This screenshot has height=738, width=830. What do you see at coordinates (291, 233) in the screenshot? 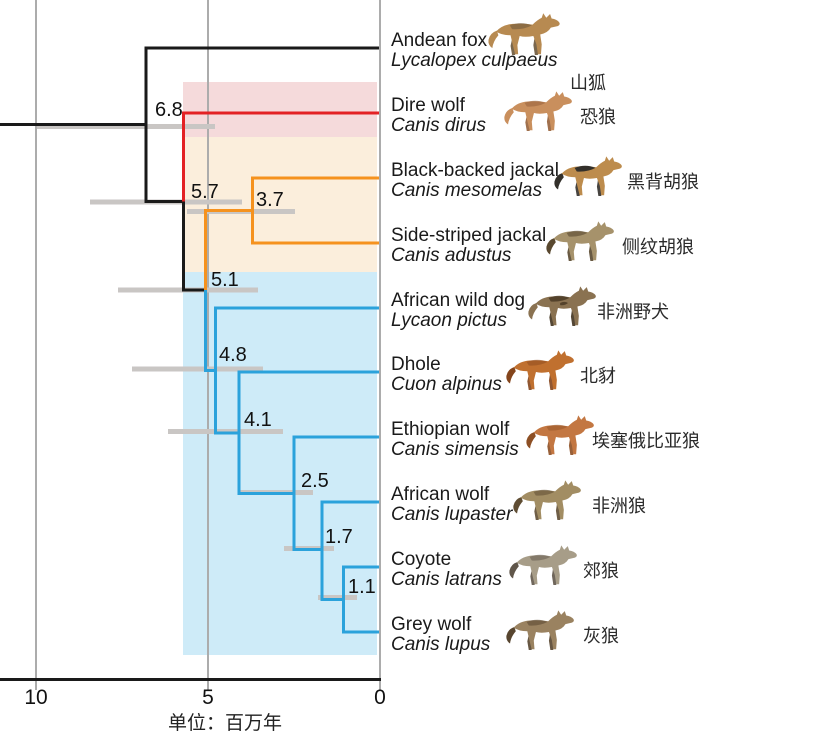
I see `branch-jackals-orange` at bounding box center [291, 233].